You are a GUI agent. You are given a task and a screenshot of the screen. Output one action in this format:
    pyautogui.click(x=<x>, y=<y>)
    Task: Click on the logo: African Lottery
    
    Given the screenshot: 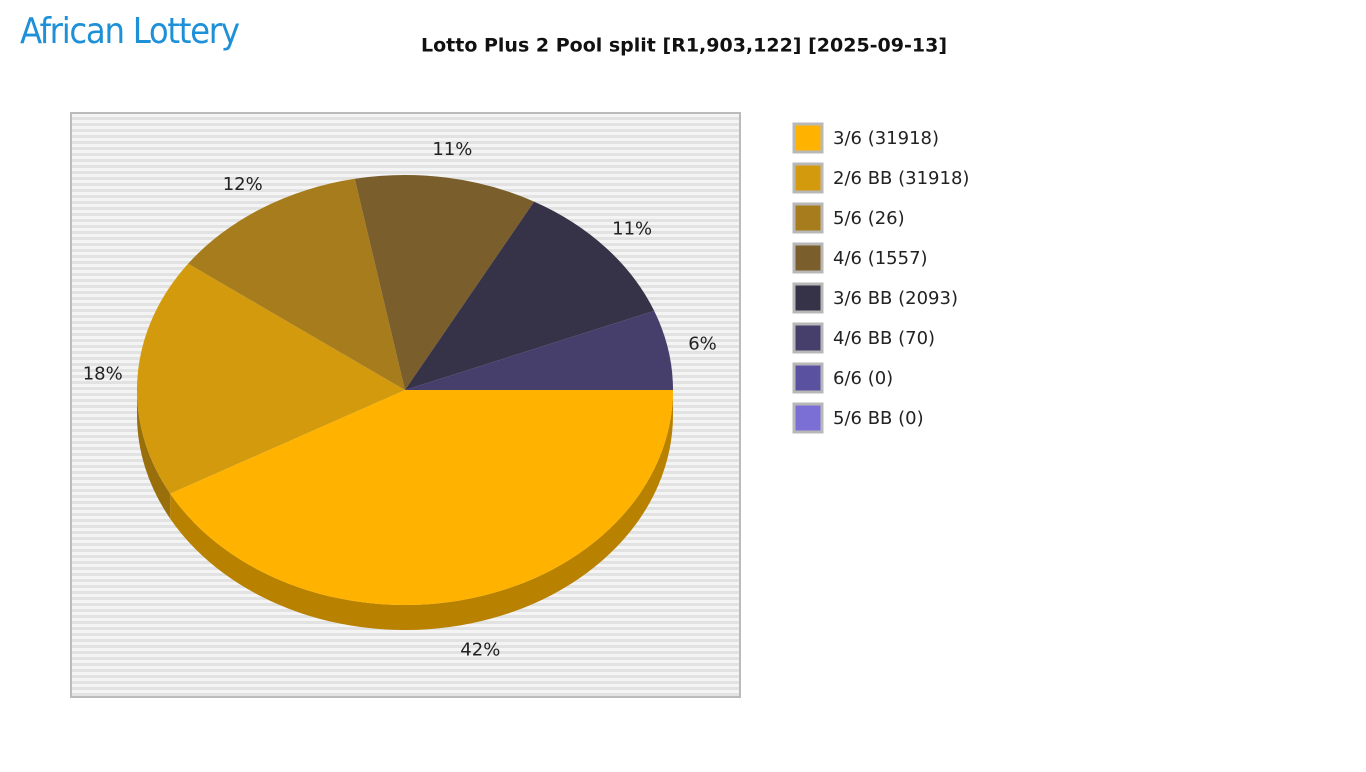 What is the action you would take?
    pyautogui.click(x=130, y=31)
    